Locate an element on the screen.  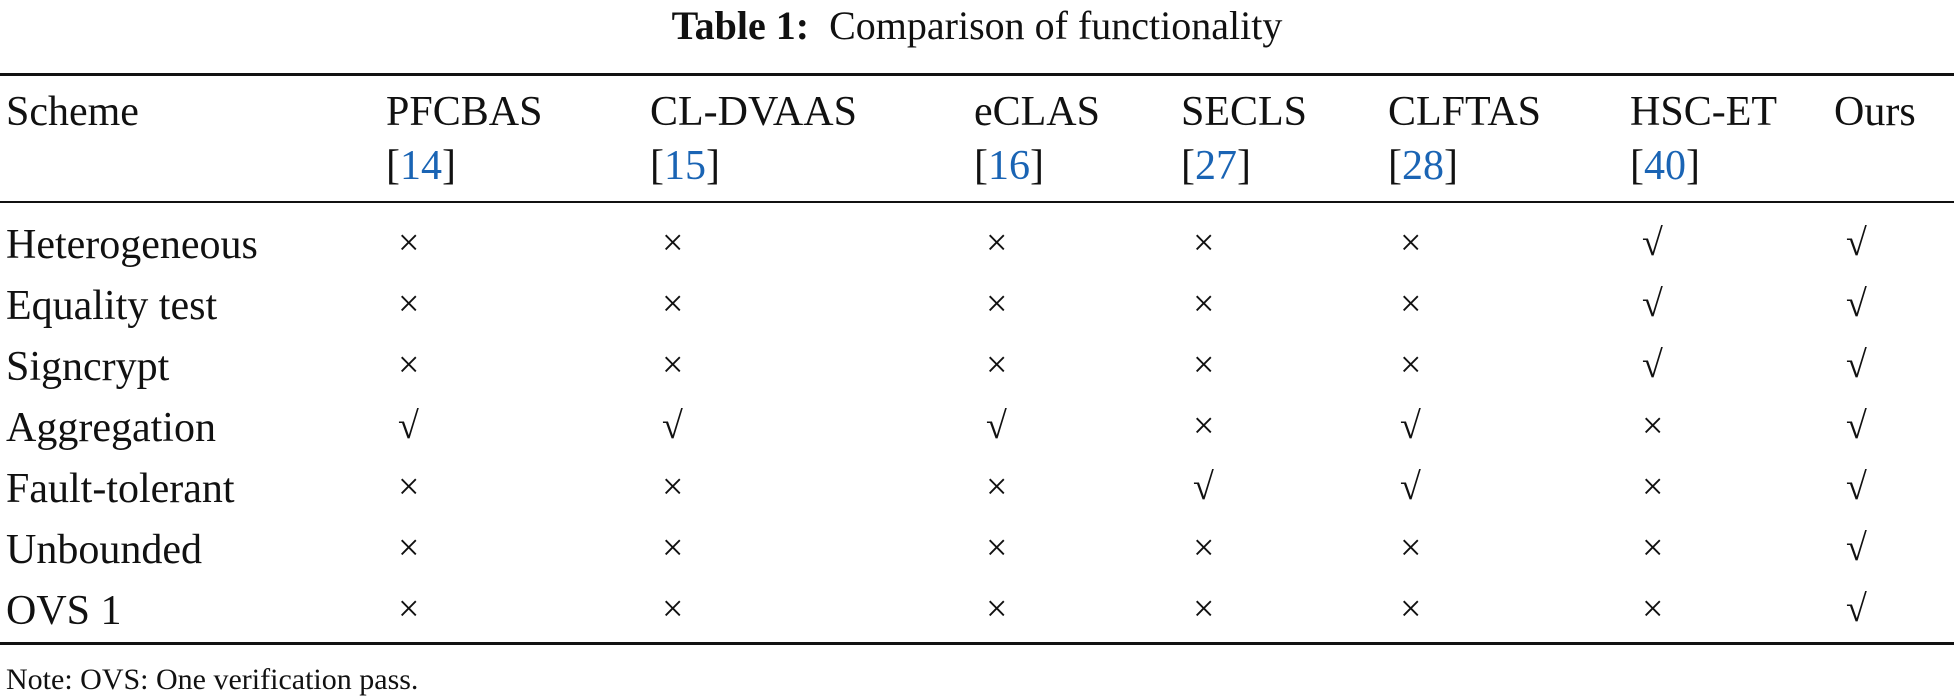
header-cite: [15] is located at coordinates (685, 166).